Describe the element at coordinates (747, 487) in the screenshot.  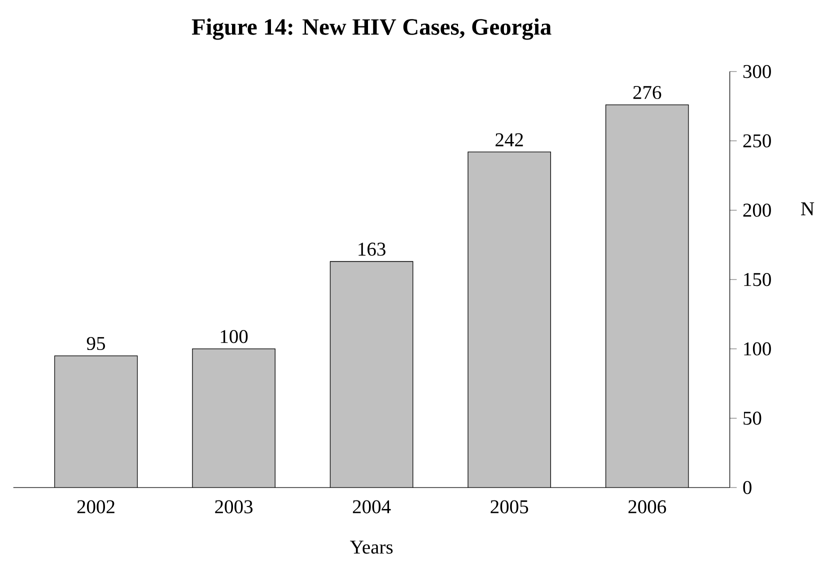
I see `y-tick-label: 0` at that location.